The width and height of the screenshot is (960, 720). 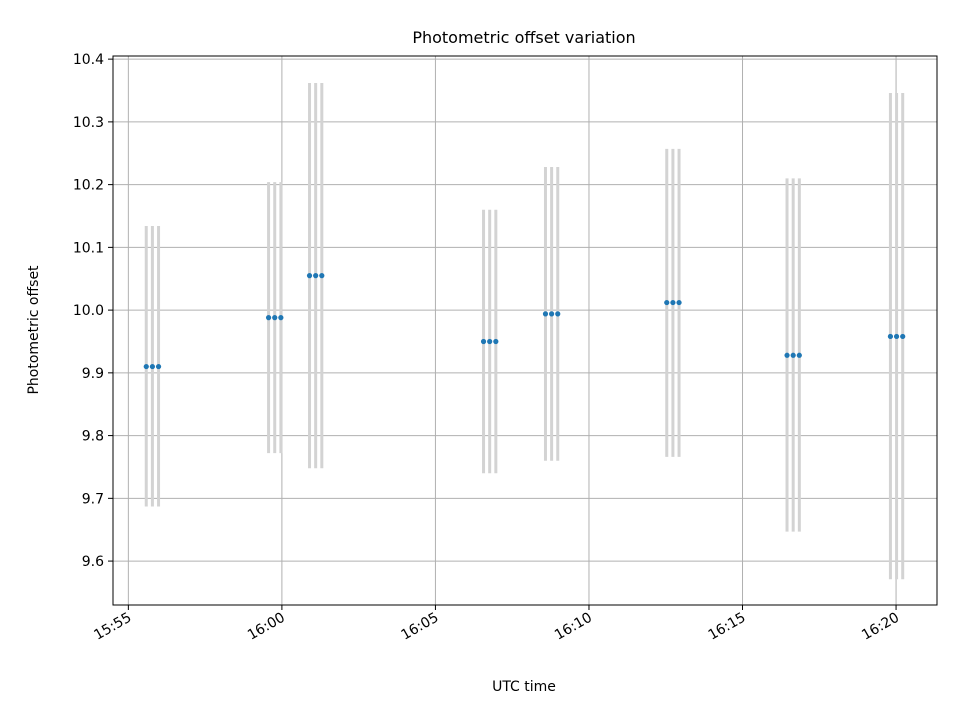 What do you see at coordinates (523, 37) in the screenshot?
I see `chart-title: Photometric offset variation` at bounding box center [523, 37].